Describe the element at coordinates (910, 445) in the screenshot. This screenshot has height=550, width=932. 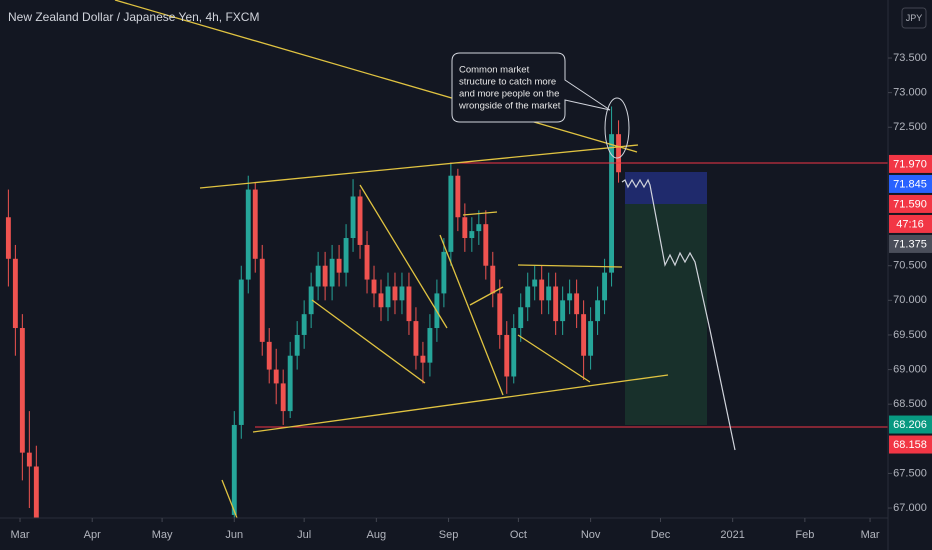
I see `price-tag-label: 68.158` at that location.